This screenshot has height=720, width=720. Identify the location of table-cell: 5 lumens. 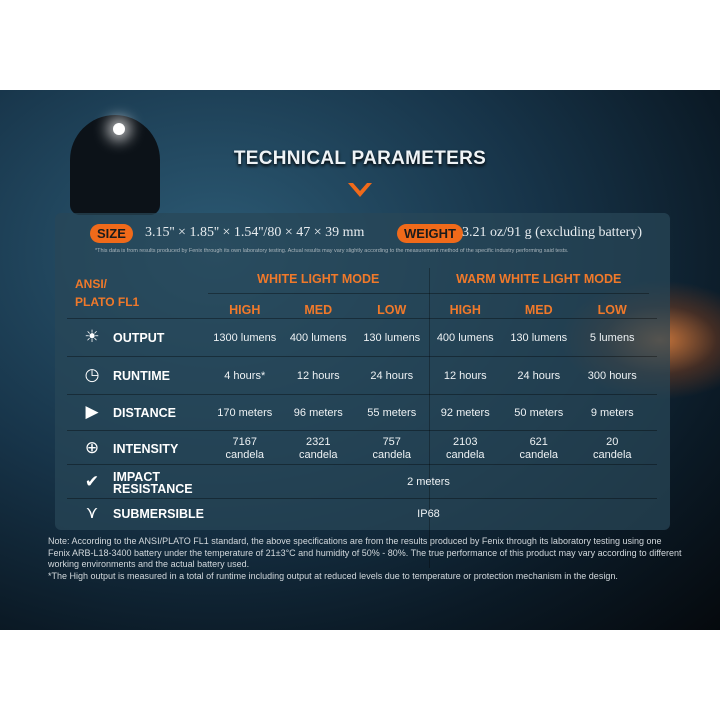
(612, 337).